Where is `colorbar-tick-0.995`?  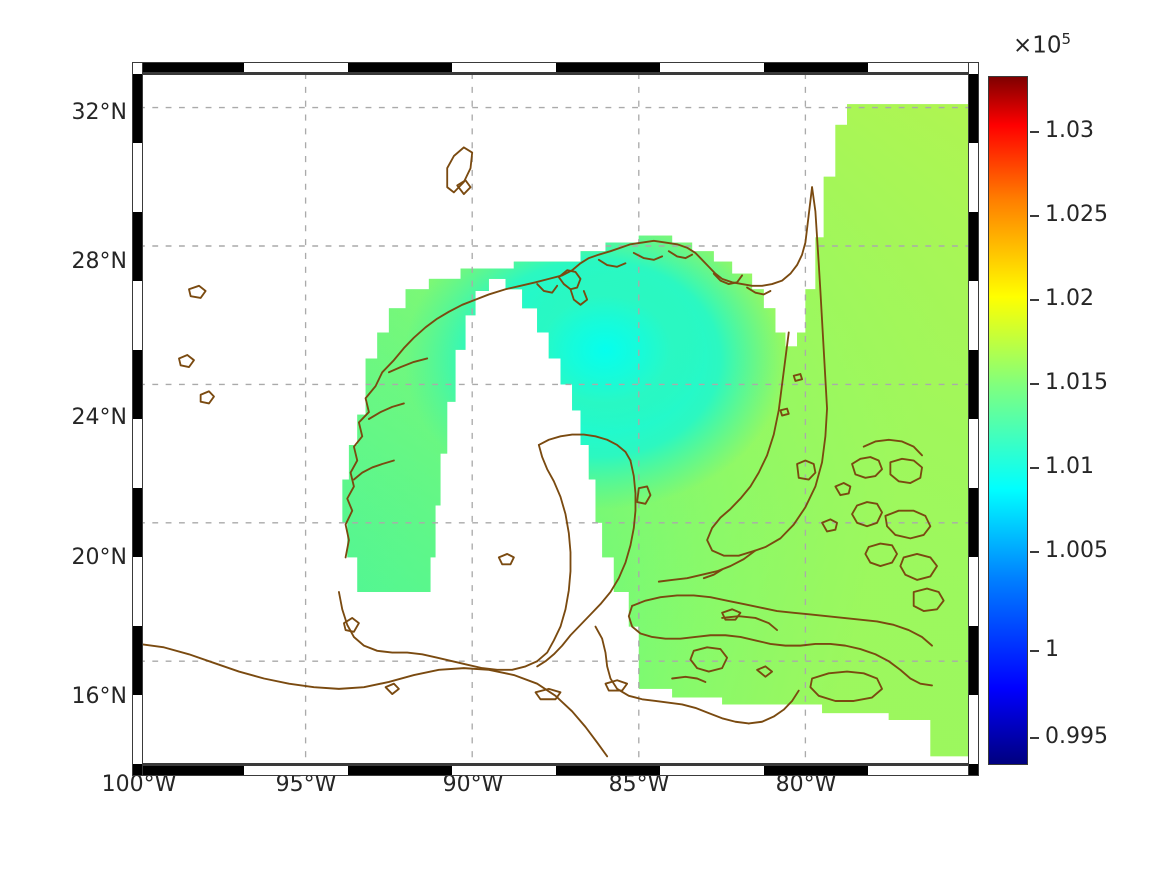
colorbar-tick-0.995 is located at coordinates (1034, 738).